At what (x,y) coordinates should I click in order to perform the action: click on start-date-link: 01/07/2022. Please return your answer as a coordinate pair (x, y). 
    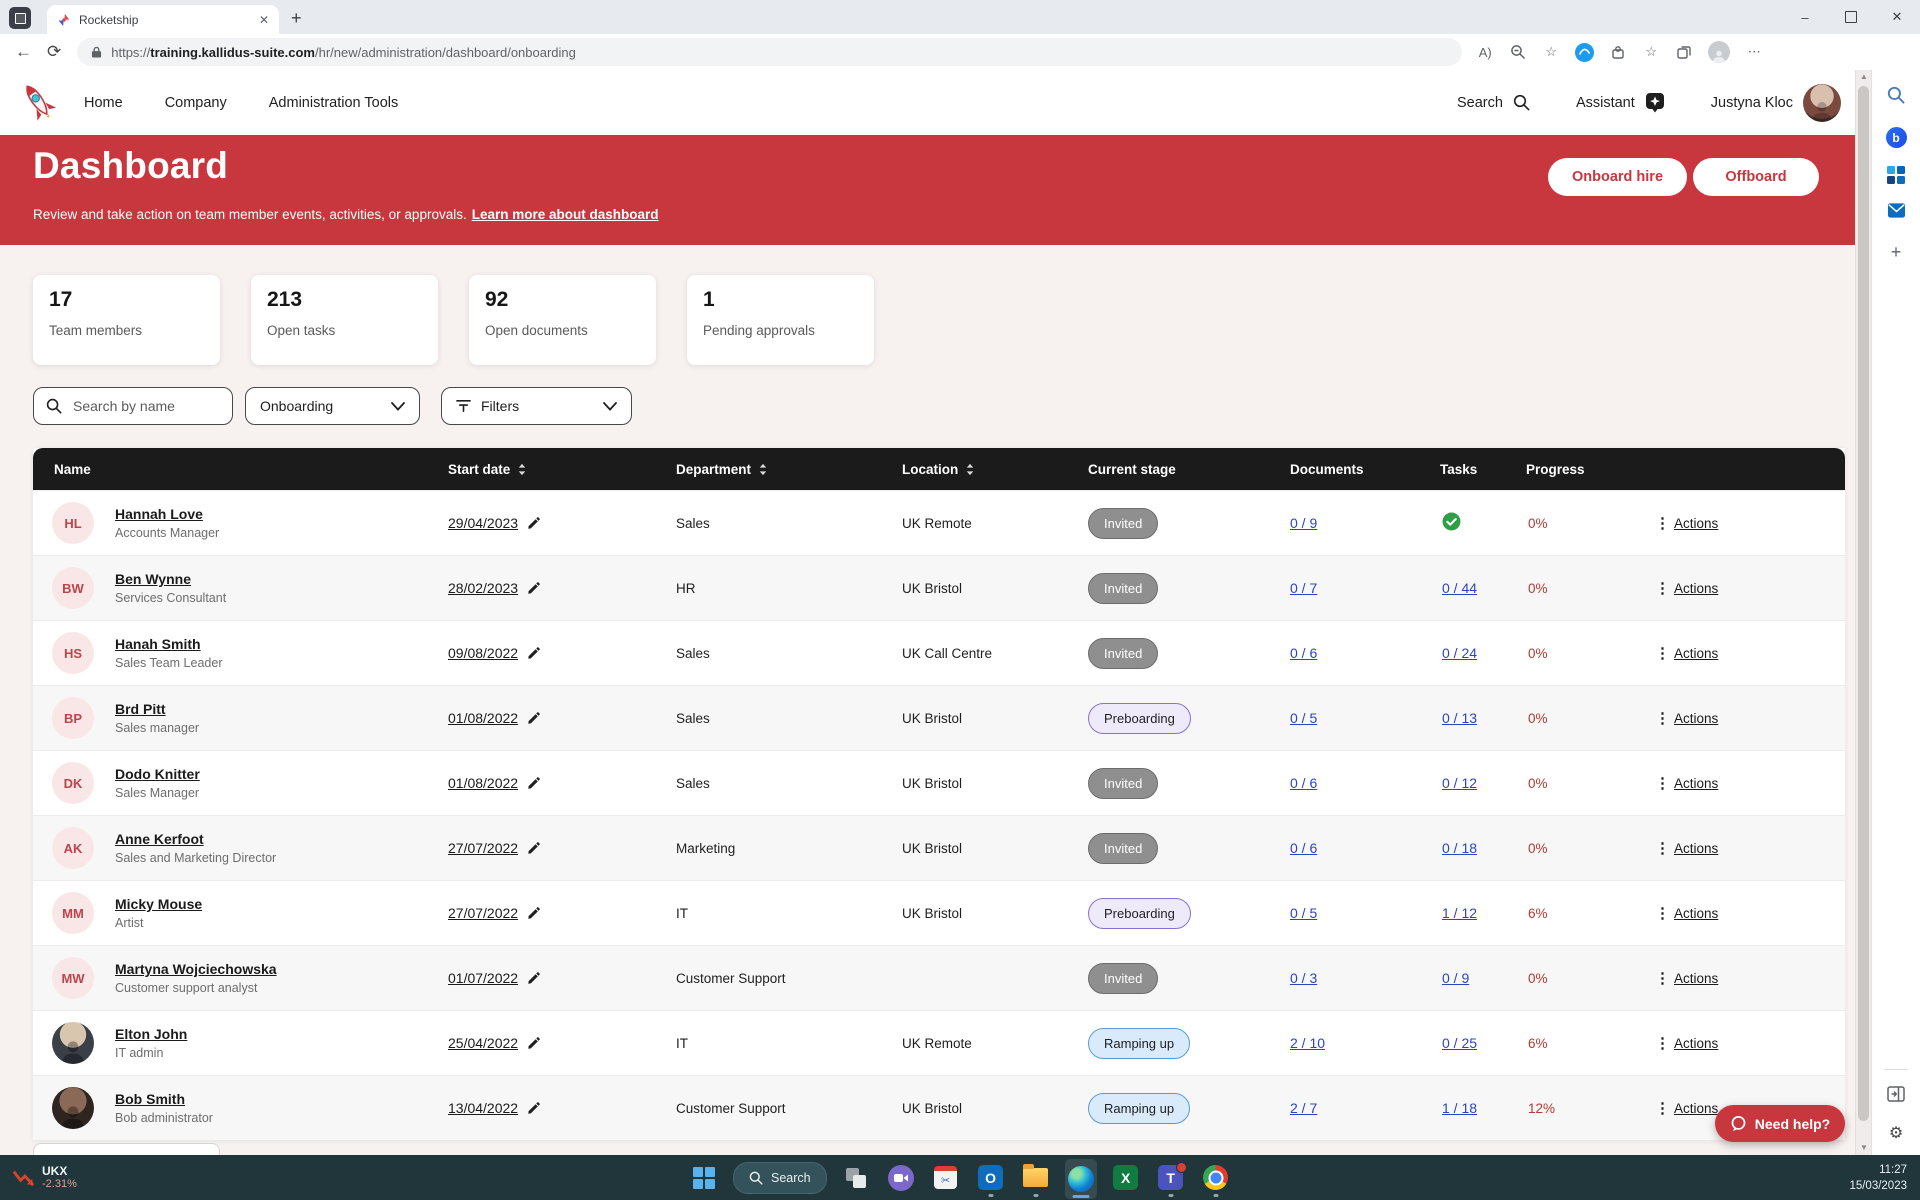
    Looking at the image, I should click on (483, 978).